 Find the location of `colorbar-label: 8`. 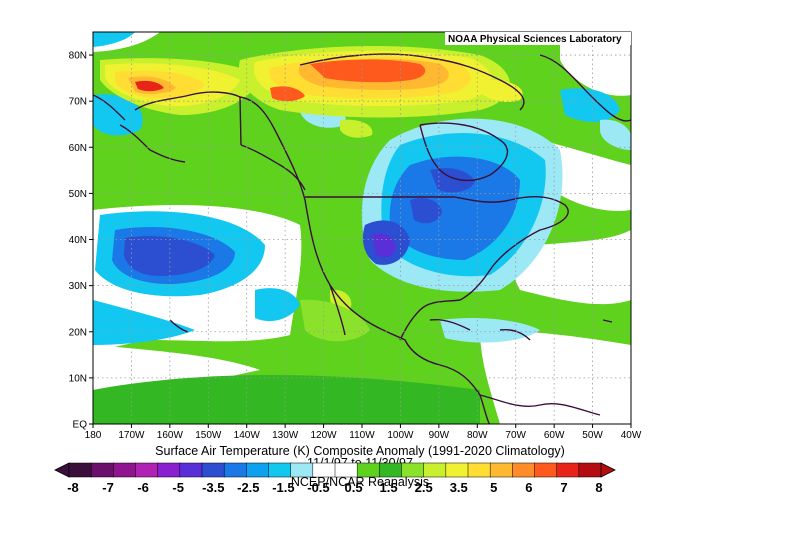

colorbar-label: 8 is located at coordinates (598, 487).